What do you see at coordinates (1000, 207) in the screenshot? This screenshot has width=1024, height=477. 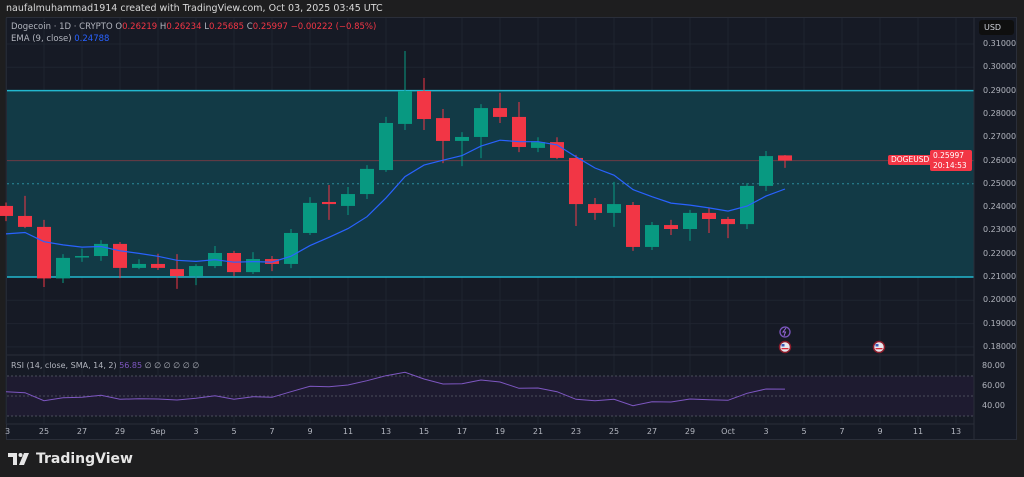 I see `price-axis-label: 0.24000` at bounding box center [1000, 207].